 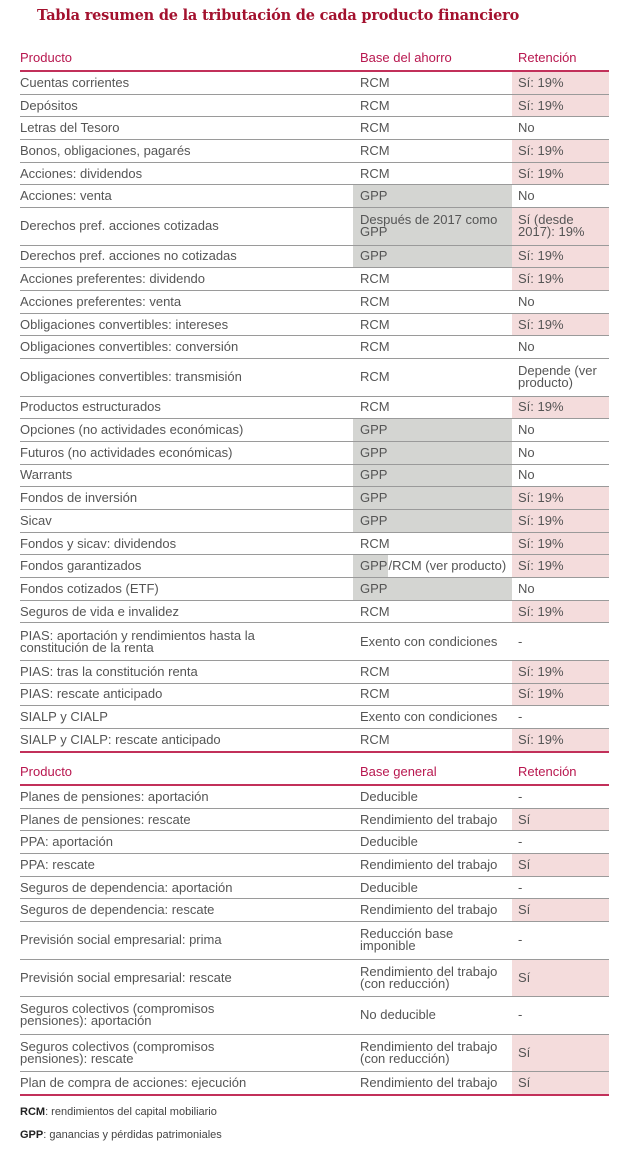 I want to click on base-text: Rendimiento del trabajo (con reducción), so click(x=429, y=977).